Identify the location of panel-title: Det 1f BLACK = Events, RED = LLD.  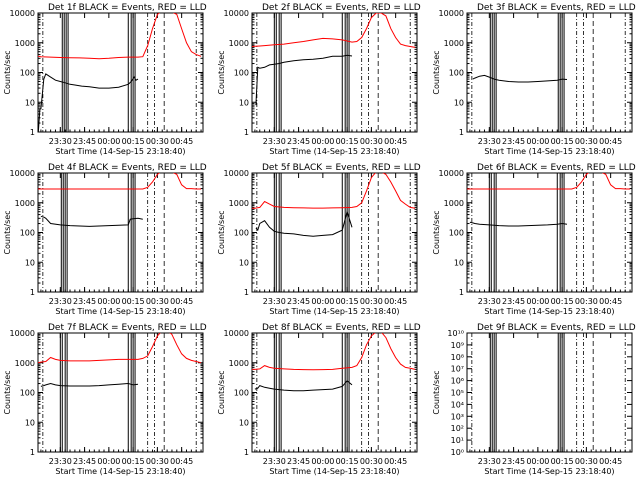
(127, 8).